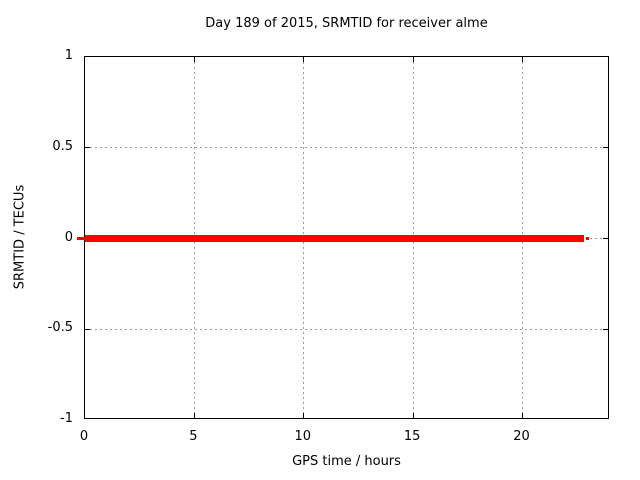  I want to click on x-tick-label: 15, so click(412, 436).